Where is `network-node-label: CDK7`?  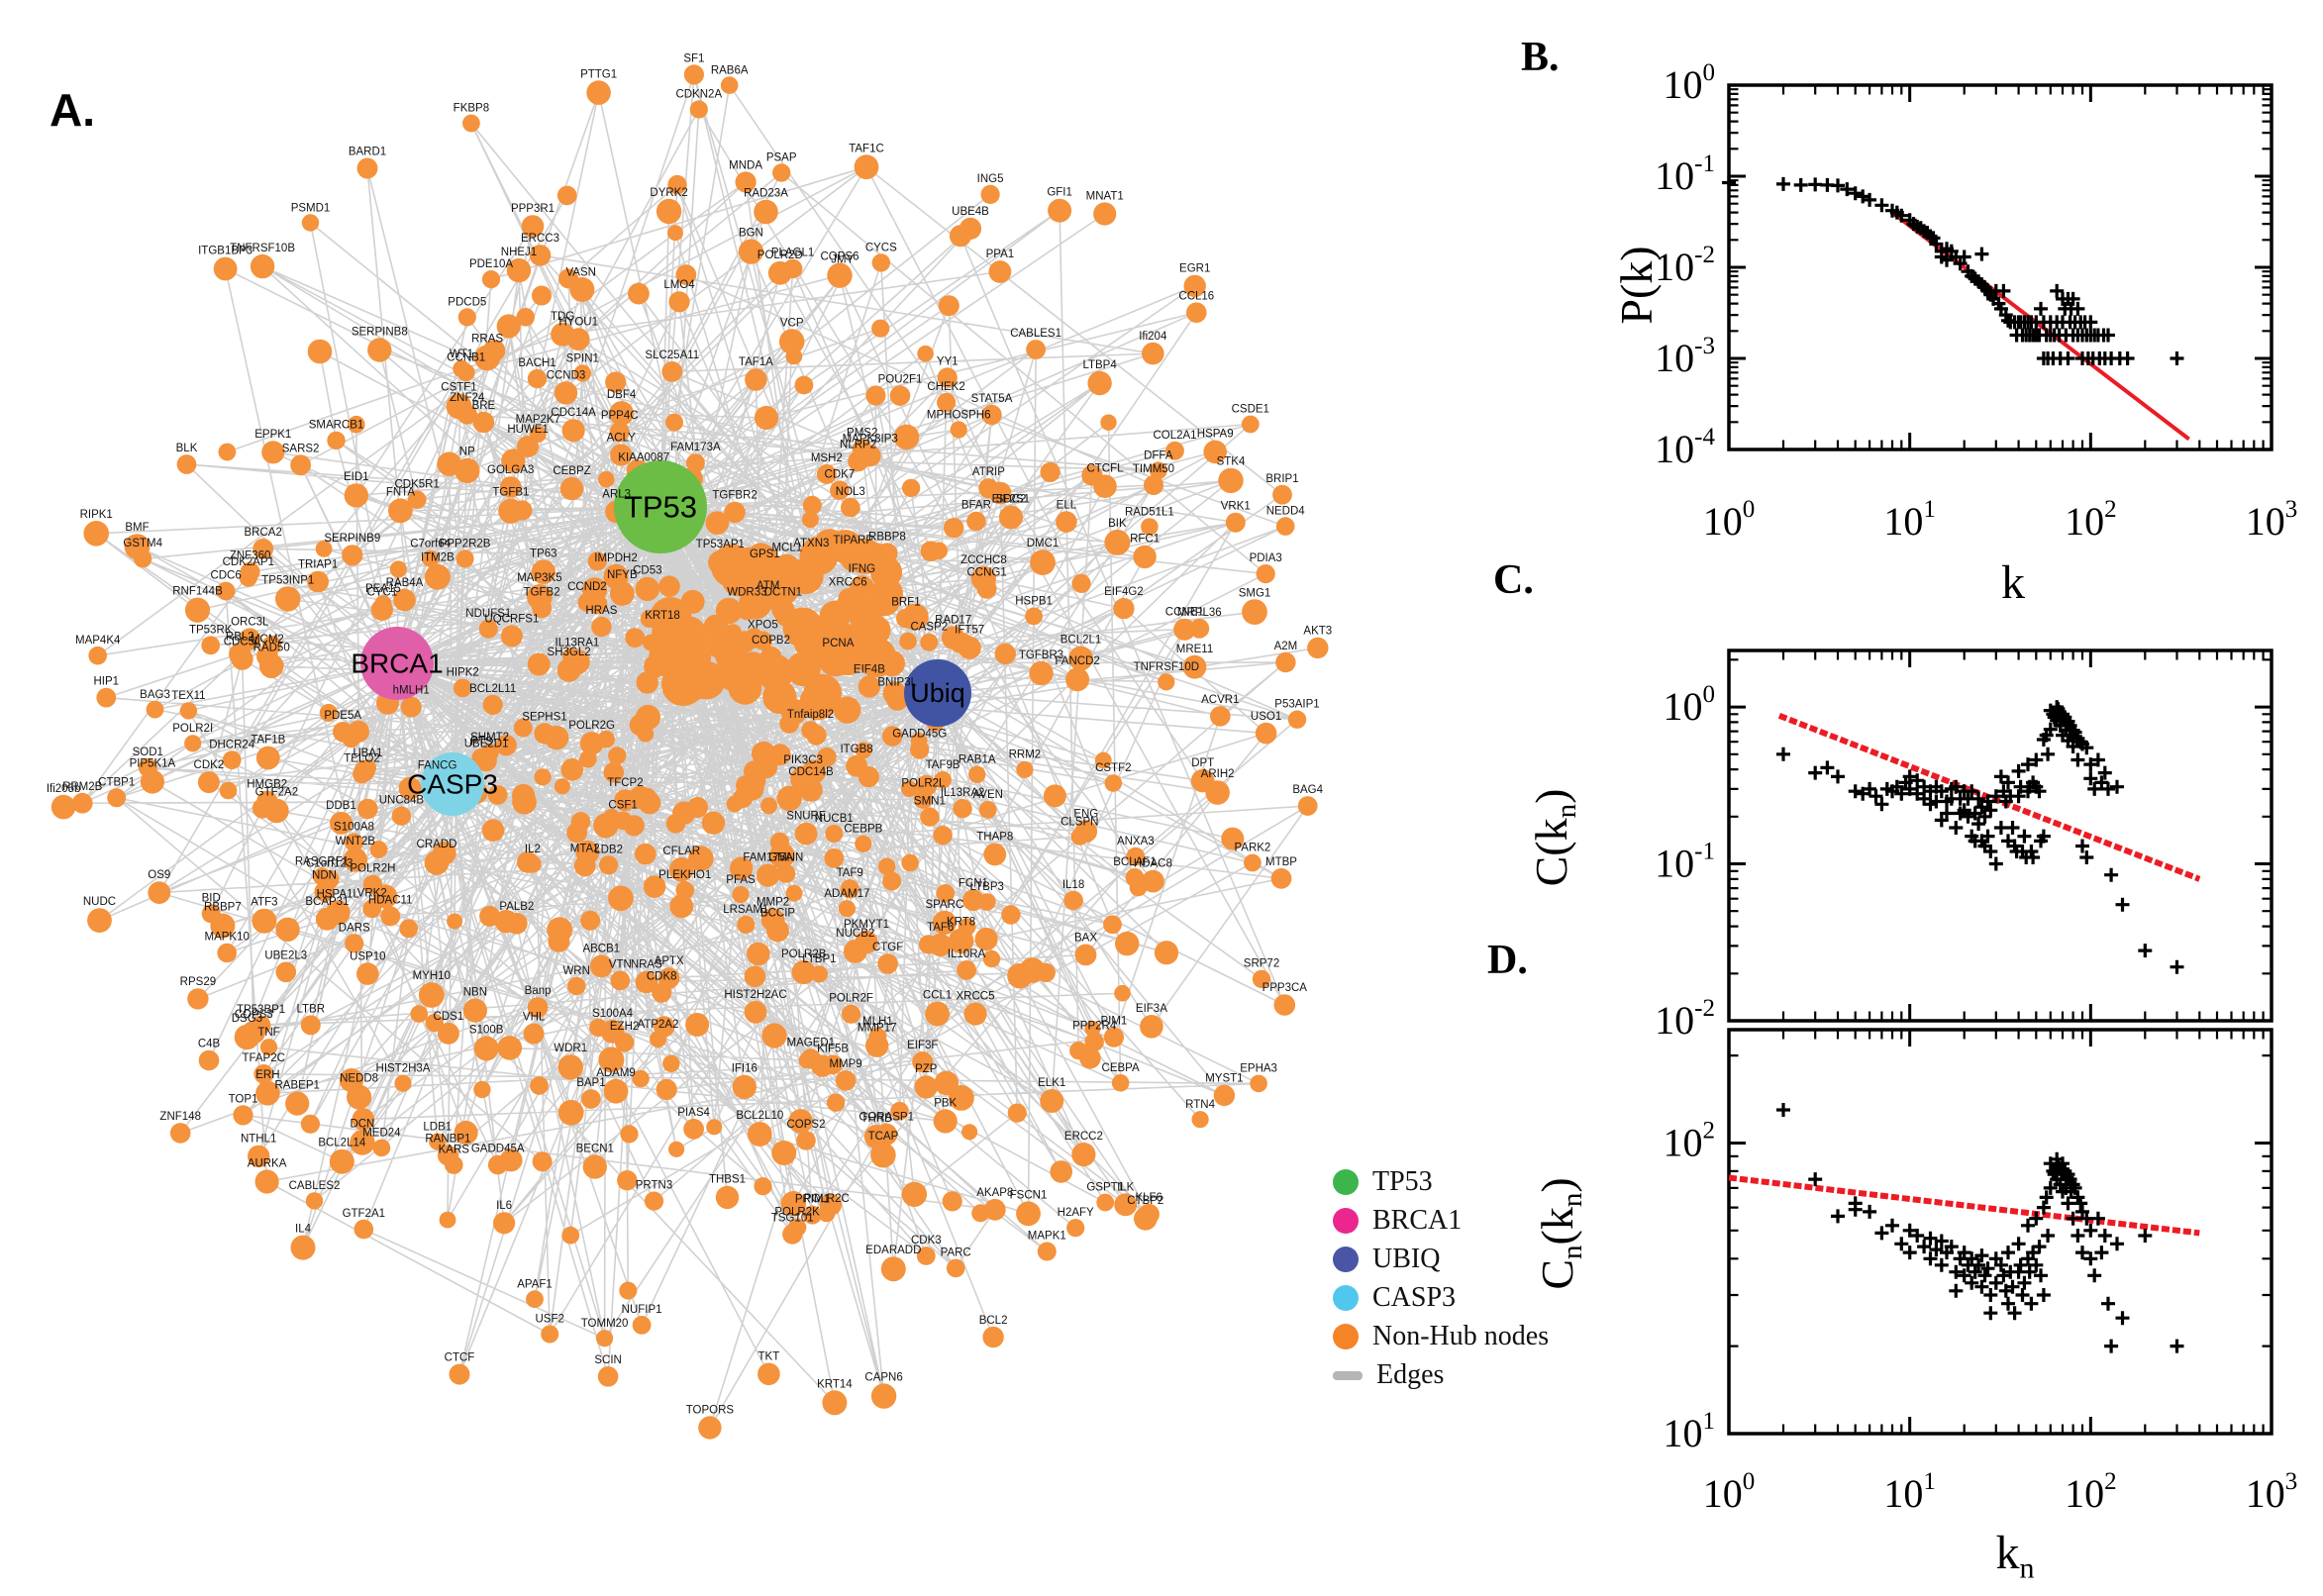 network-node-label: CDK7 is located at coordinates (841, 474).